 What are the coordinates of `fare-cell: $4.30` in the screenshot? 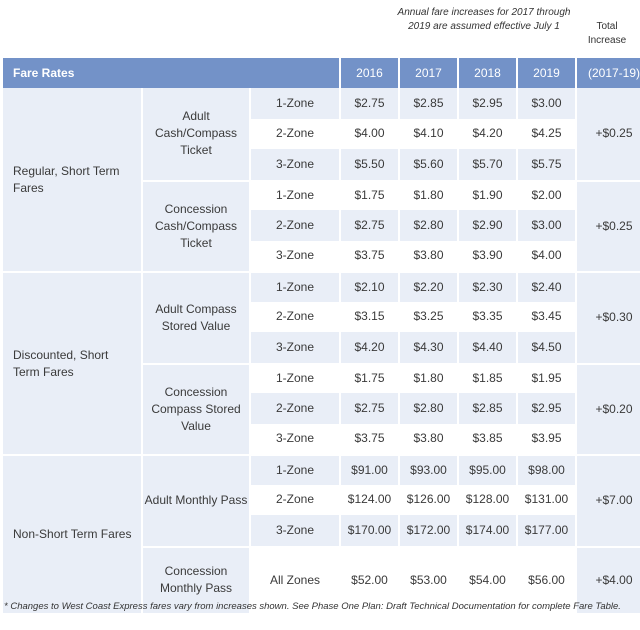 It's located at (428, 347).